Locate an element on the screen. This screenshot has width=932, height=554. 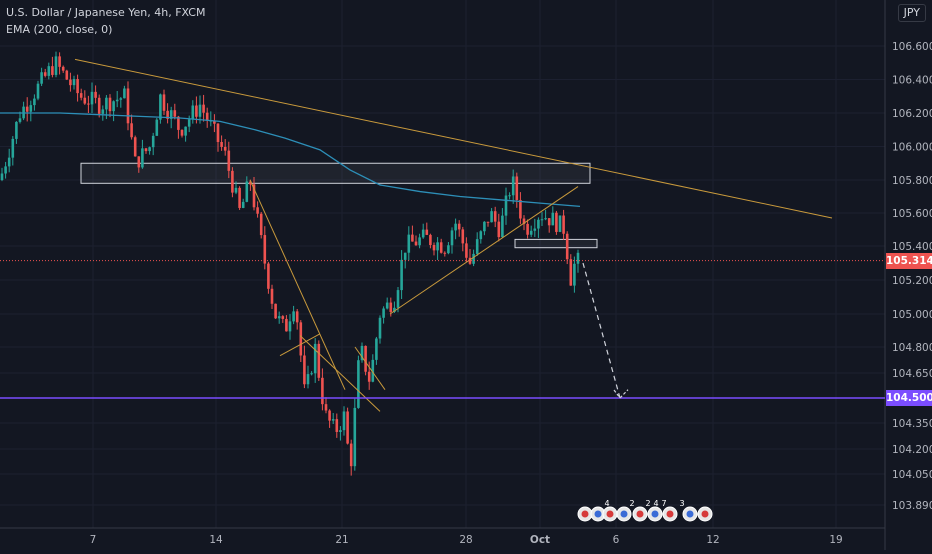
time-tick-label: 12 is located at coordinates (712, 540).